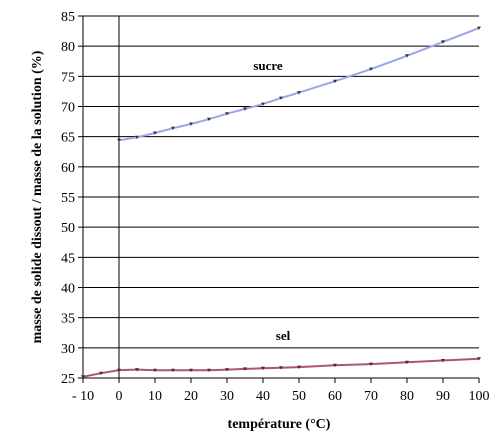 This screenshot has height=443, width=500. What do you see at coordinates (263, 396) in the screenshot?
I see `x-tick-label: 40` at bounding box center [263, 396].